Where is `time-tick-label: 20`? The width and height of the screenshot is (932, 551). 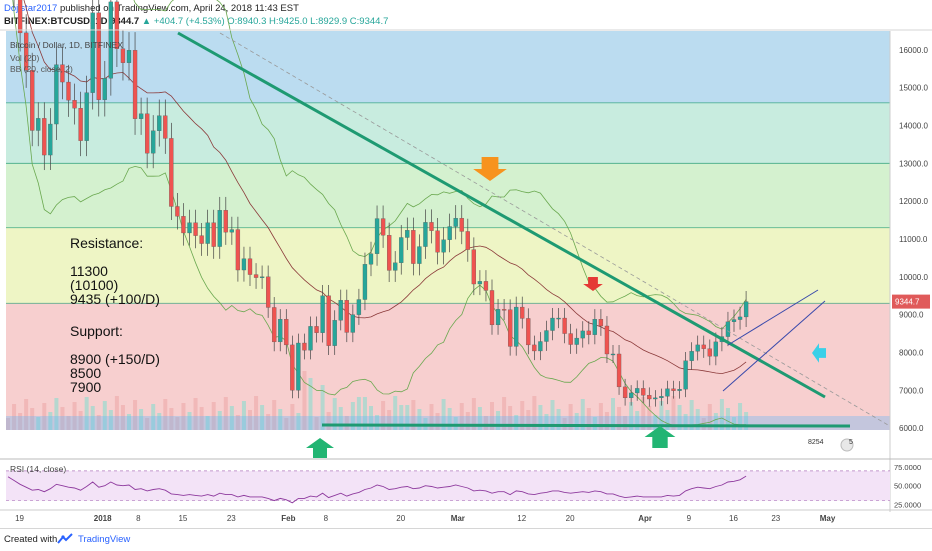 time-tick-label: 20 is located at coordinates (570, 518).